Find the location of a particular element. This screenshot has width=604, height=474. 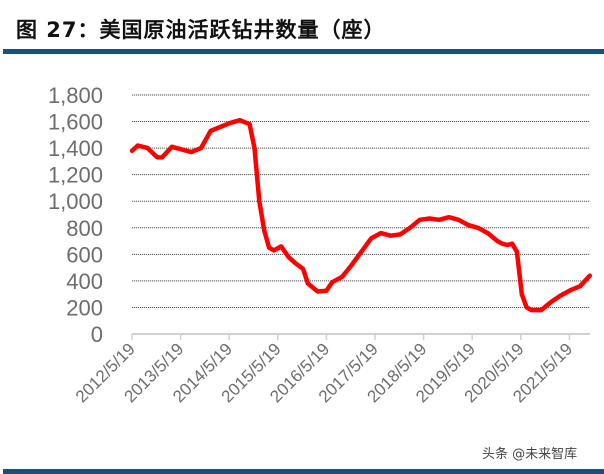

y-tick-label: 1,000 is located at coordinates (75, 201).